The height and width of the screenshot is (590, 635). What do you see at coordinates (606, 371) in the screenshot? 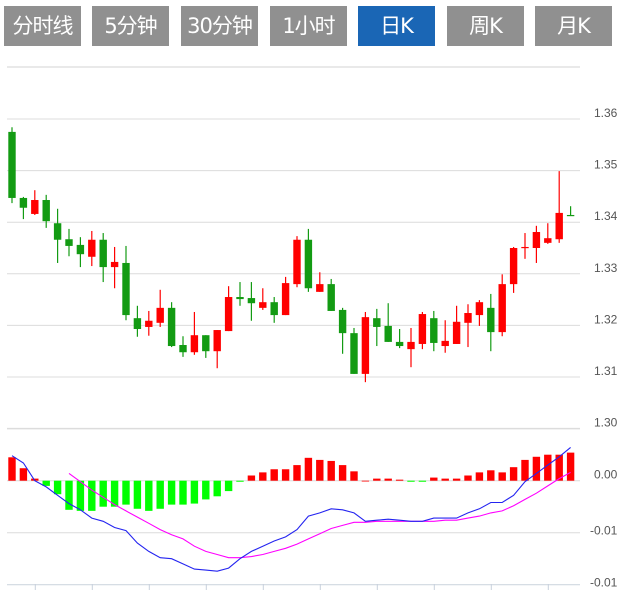
I see `price-tick-label: 1.31` at bounding box center [606, 371].